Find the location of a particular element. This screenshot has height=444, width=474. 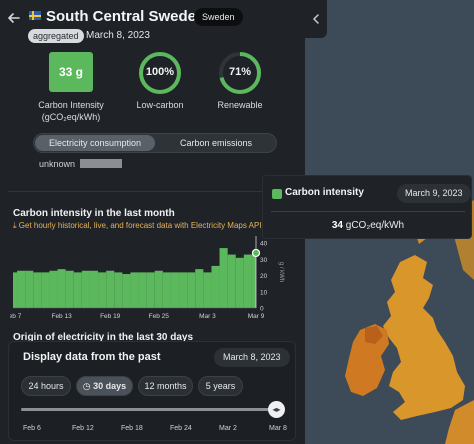

renewable-caption: Renewable is located at coordinates (240, 105).